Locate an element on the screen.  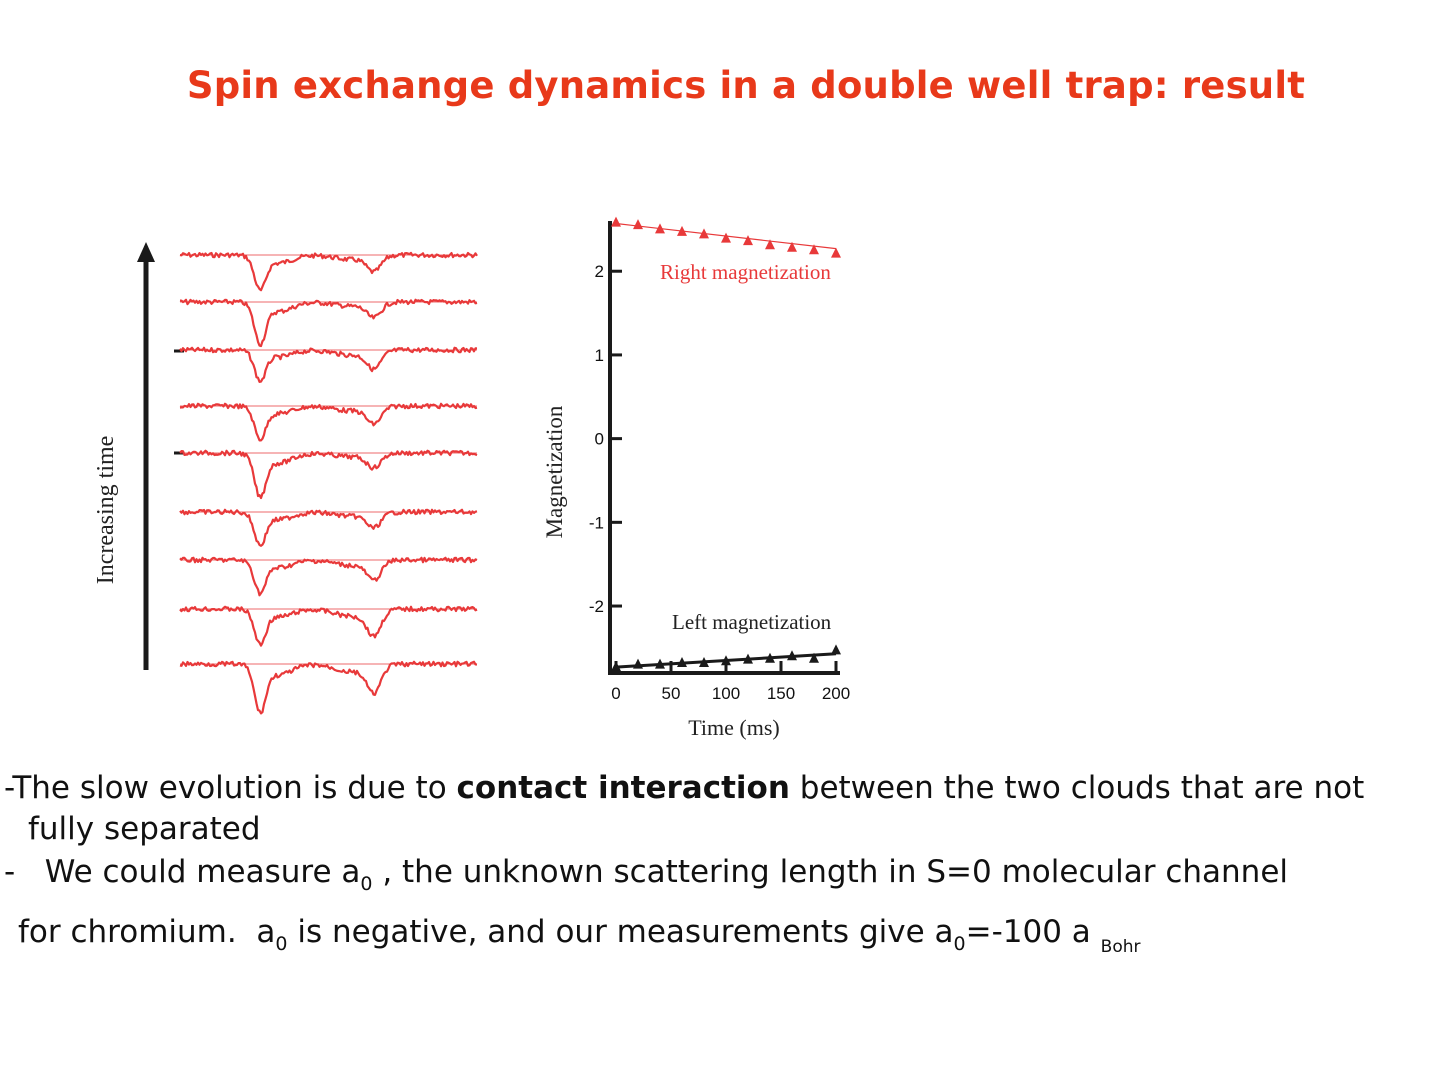
x-tick-label: 100 is located at coordinates (726, 693).